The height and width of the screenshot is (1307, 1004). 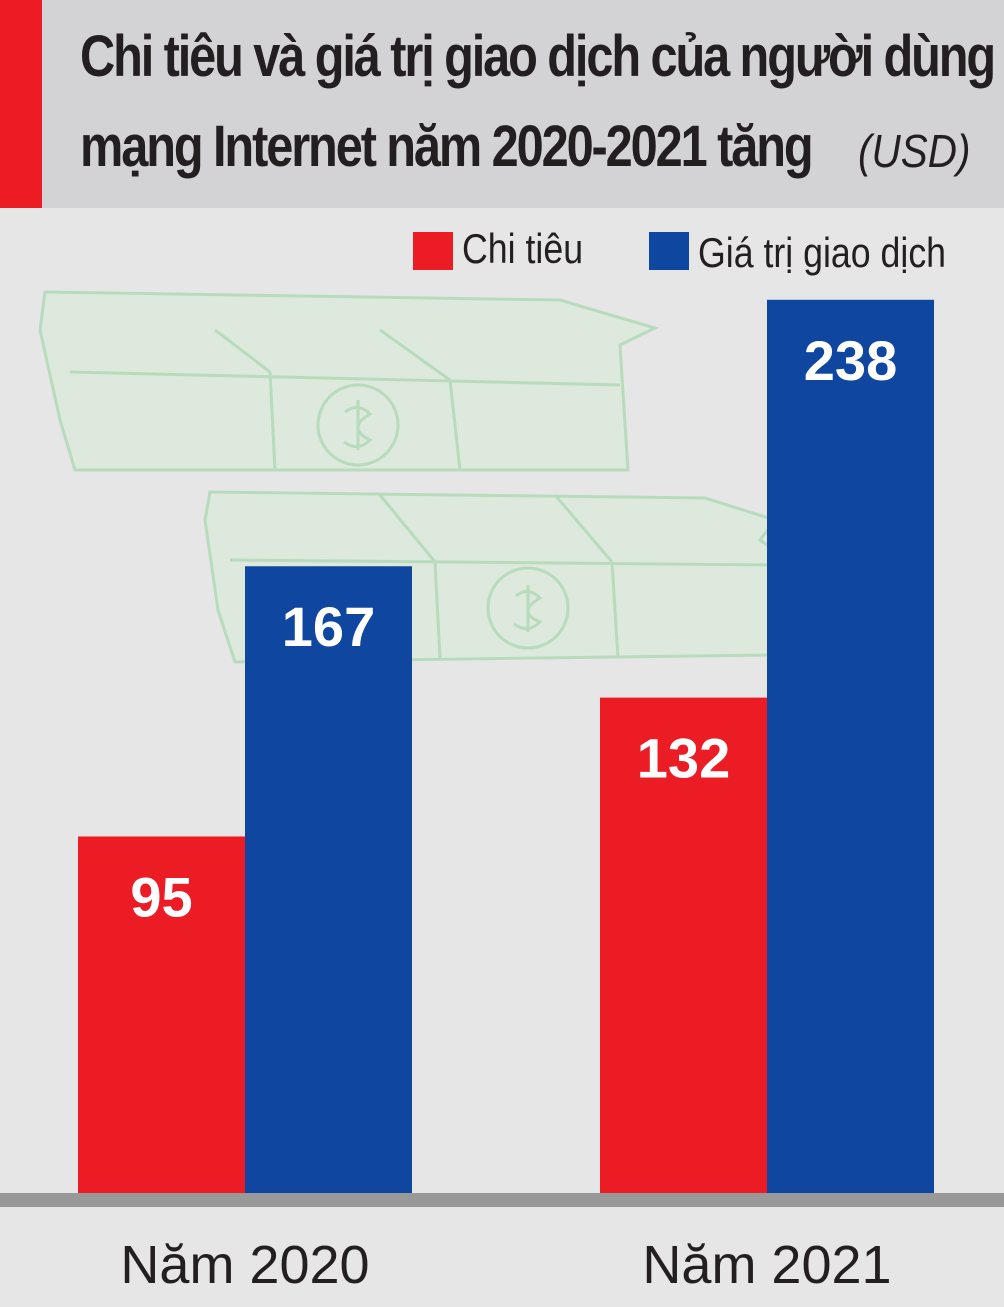 I want to click on category-labels: Năm 2020 Năm 2021, so click(x=505, y=1265).